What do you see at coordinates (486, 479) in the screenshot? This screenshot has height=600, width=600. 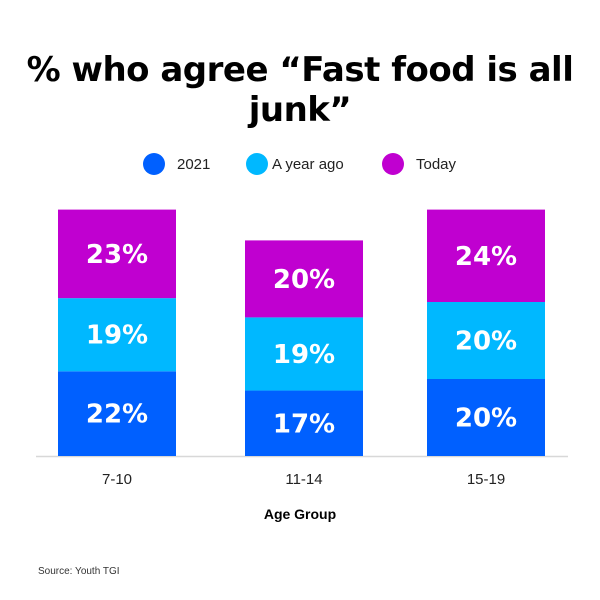 I see `x-tick-label: 15-19` at bounding box center [486, 479].